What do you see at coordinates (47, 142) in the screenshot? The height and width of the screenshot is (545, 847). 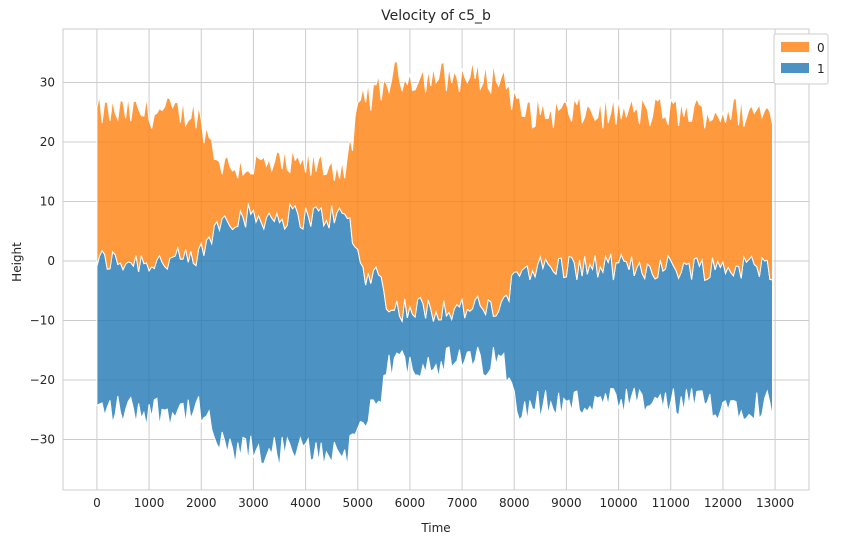 I see `y-tick-label: 20` at bounding box center [47, 142].